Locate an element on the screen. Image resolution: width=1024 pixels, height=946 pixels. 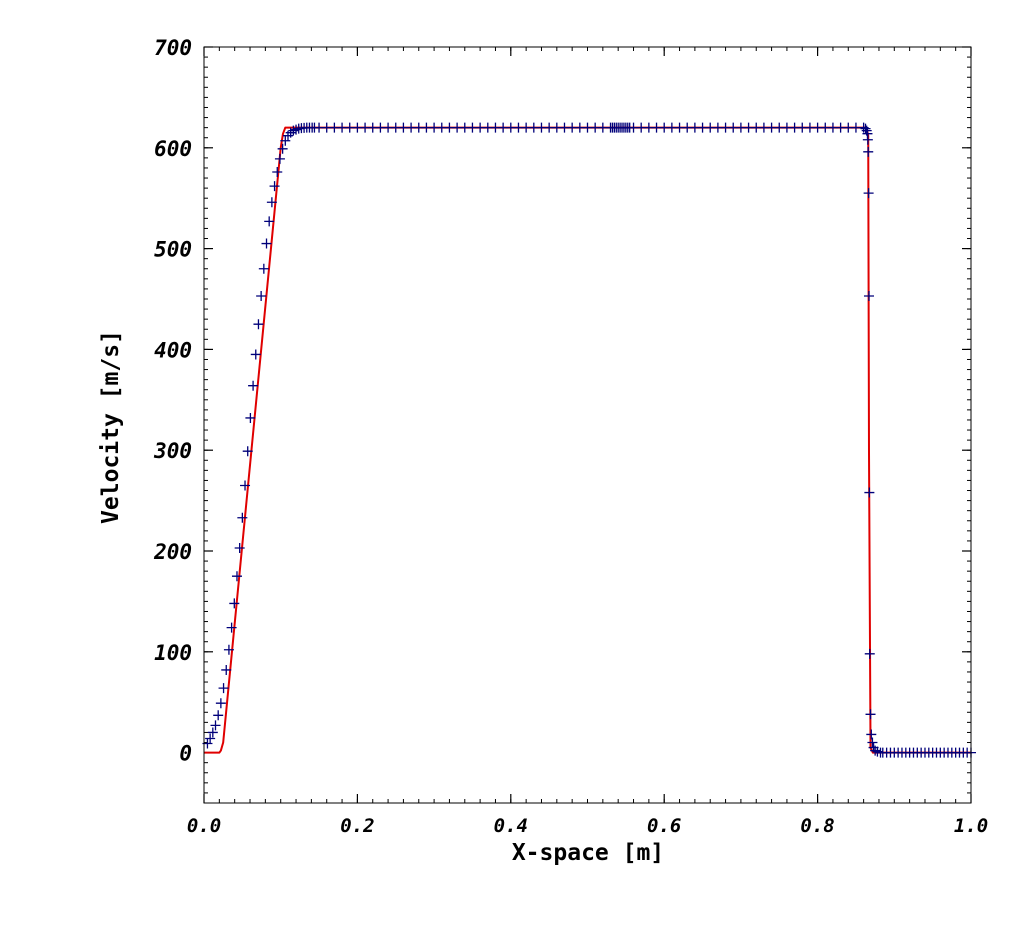
y-tick-label: 600 is located at coordinates (173, 149).